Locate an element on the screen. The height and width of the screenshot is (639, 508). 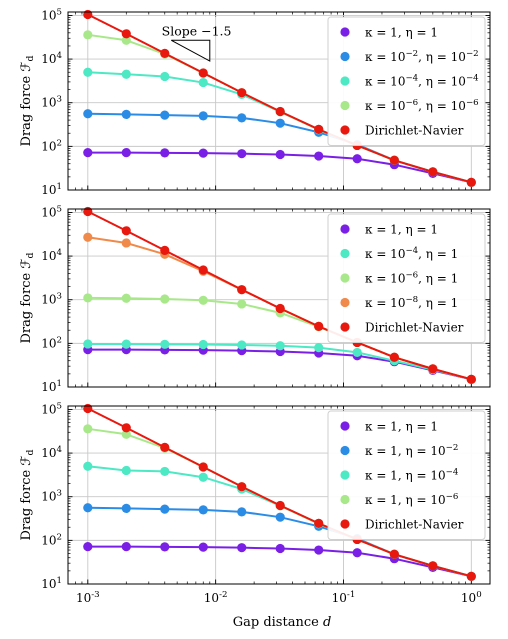
x-axis-label: Gap distance d is located at coordinates (282, 622).